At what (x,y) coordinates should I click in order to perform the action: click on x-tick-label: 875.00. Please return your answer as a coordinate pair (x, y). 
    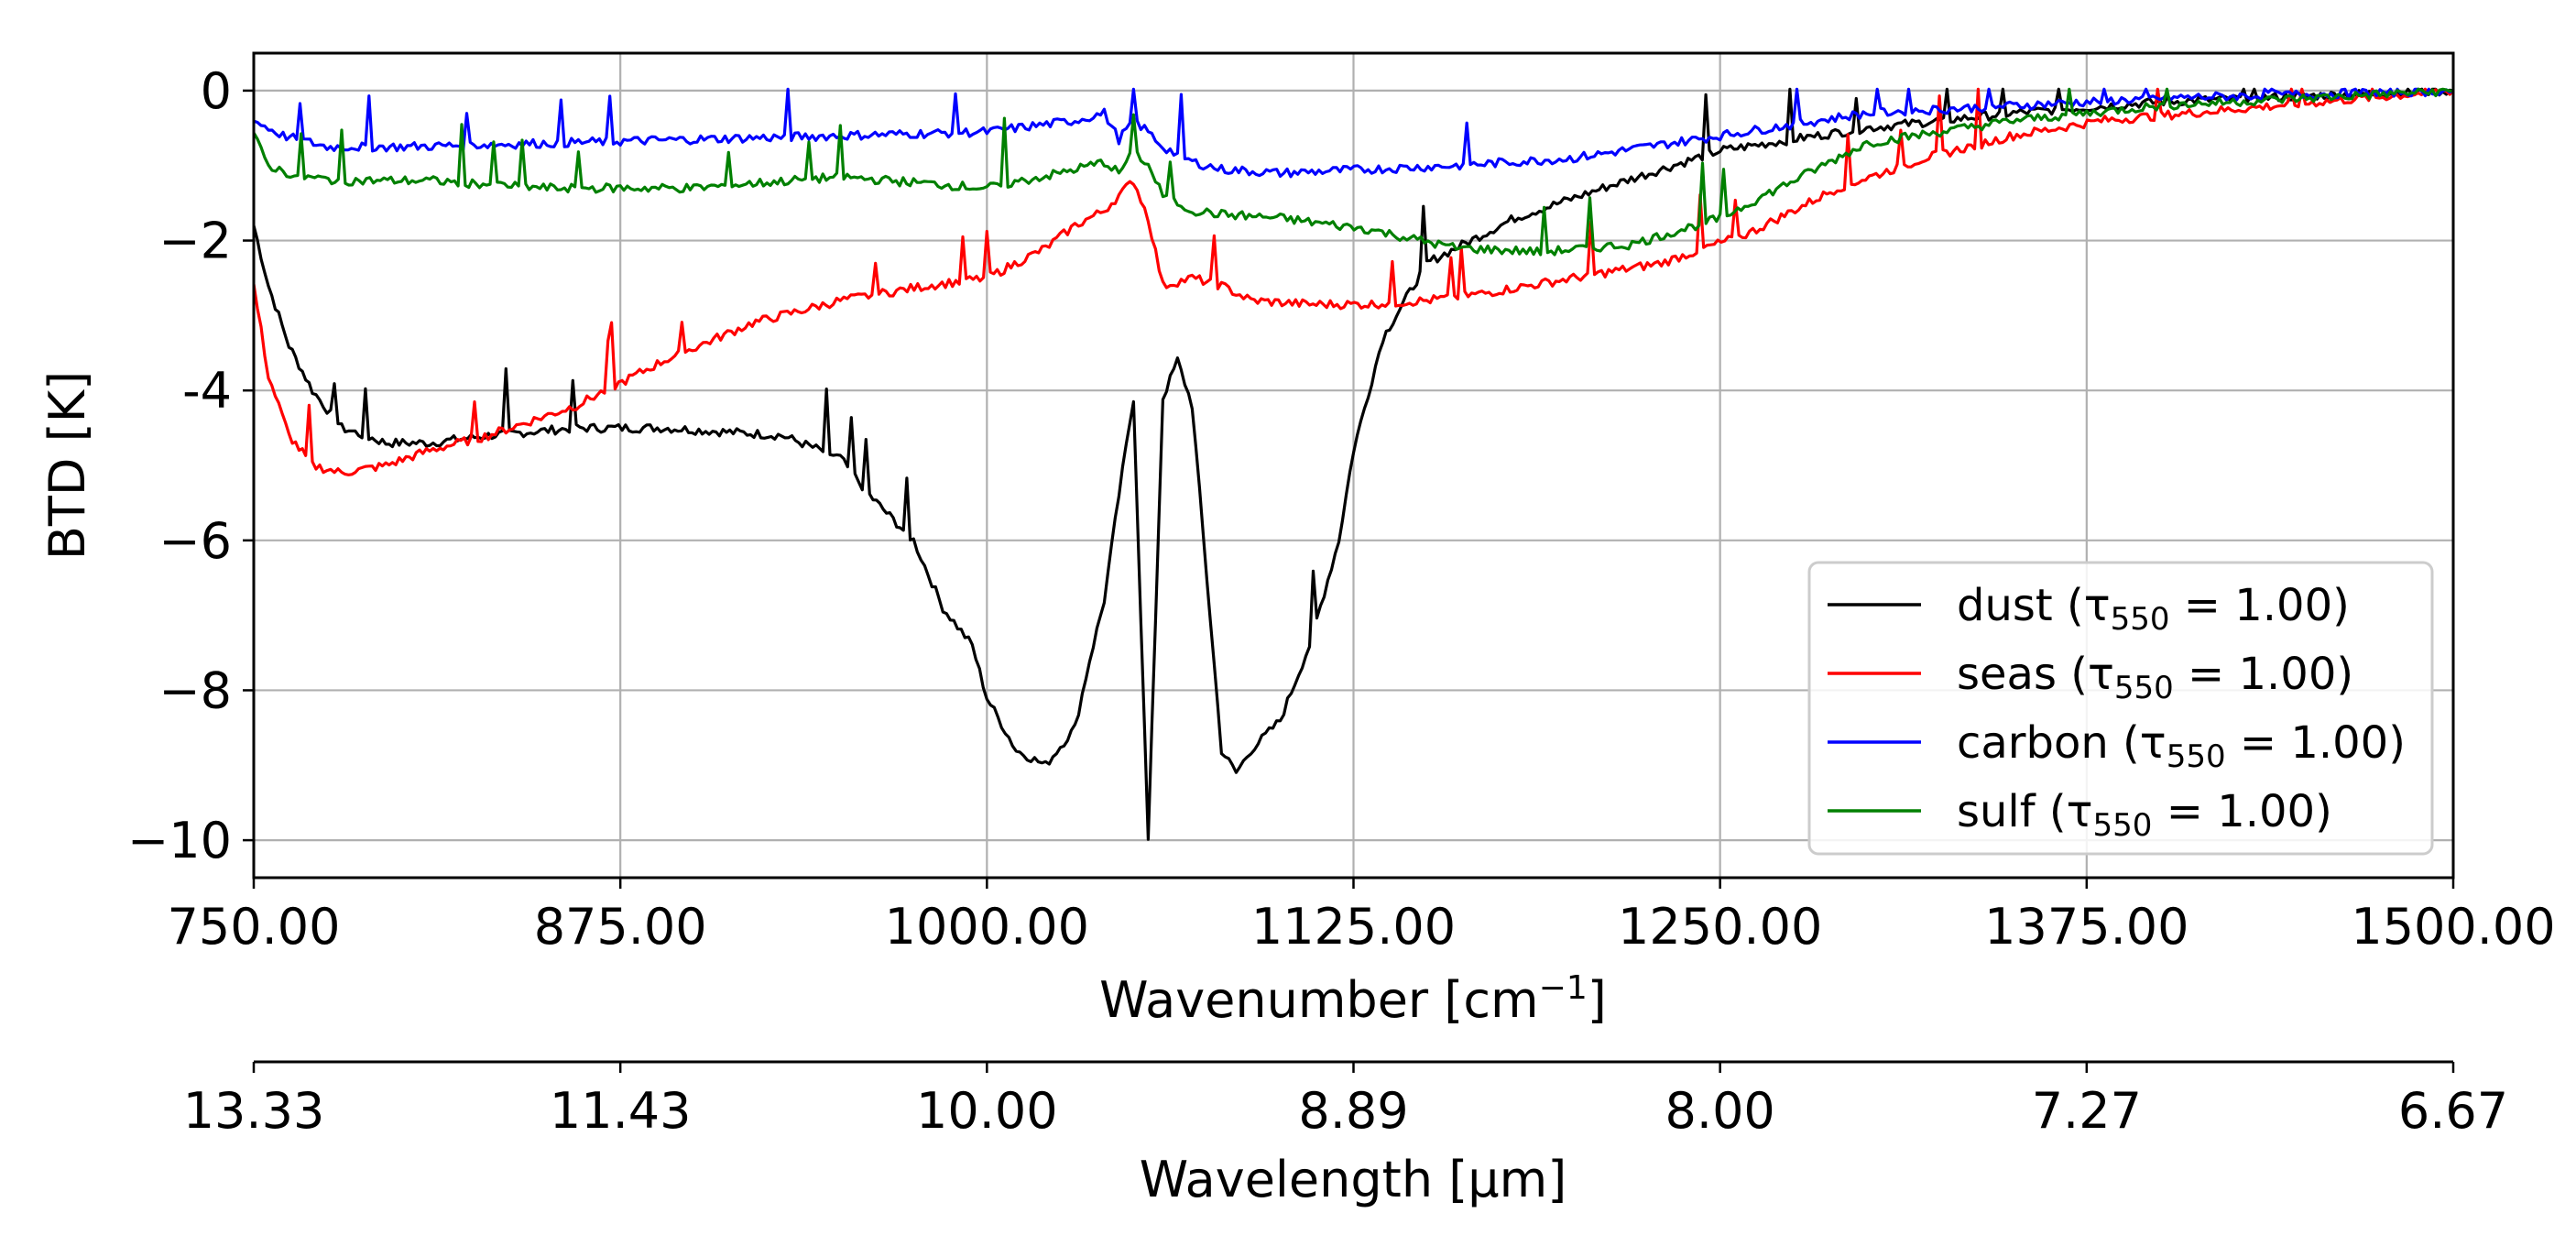
    Looking at the image, I should click on (621, 927).